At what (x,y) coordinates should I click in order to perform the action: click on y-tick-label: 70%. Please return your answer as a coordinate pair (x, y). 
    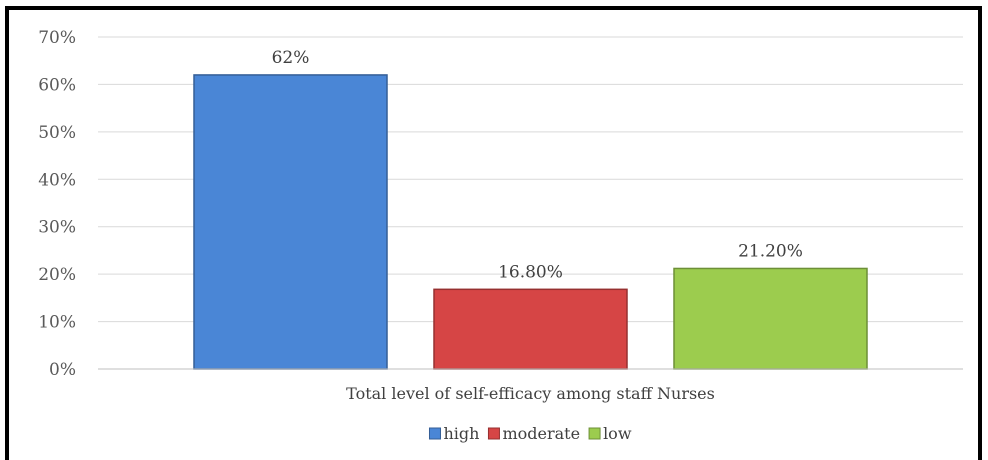
    Looking at the image, I should click on (57, 38).